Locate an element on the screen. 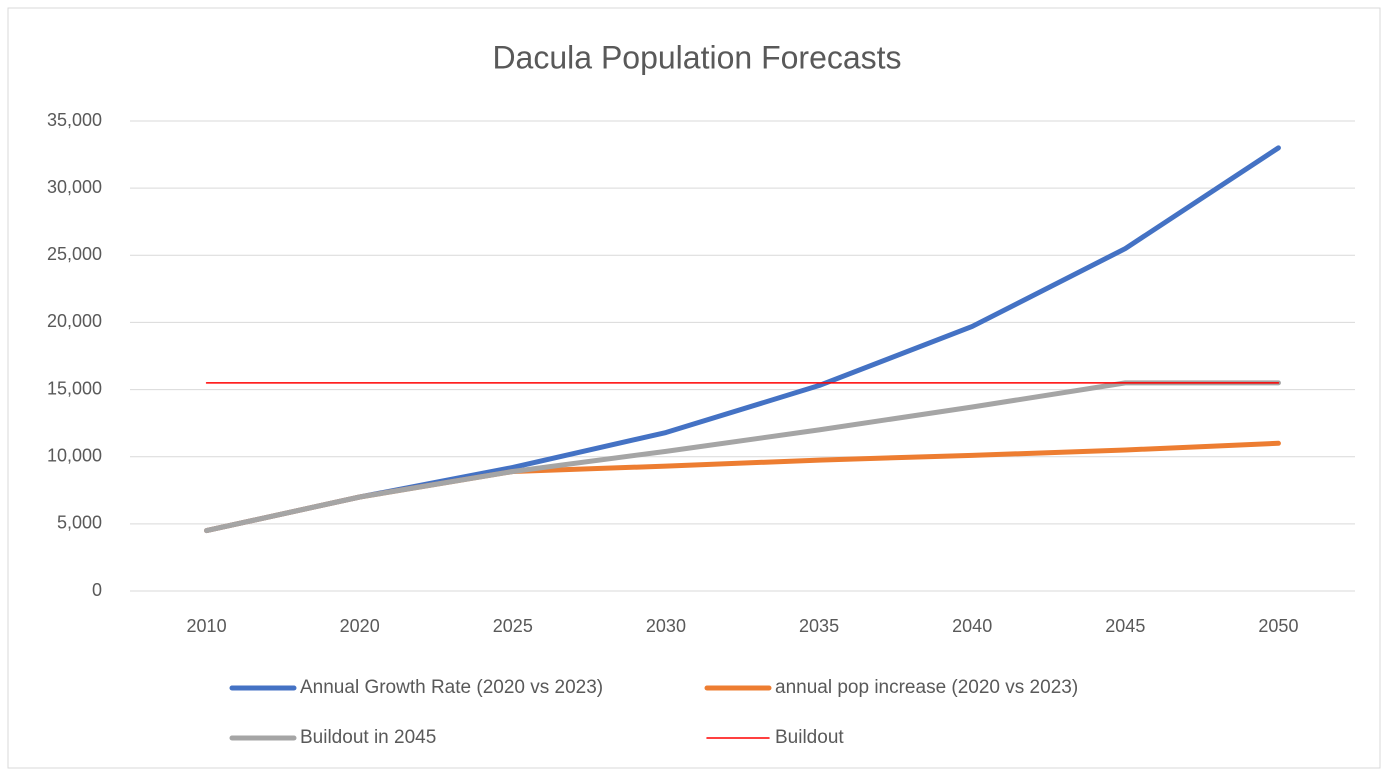 This screenshot has height=775, width=1388. x-tick-label: 2020 is located at coordinates (360, 626).